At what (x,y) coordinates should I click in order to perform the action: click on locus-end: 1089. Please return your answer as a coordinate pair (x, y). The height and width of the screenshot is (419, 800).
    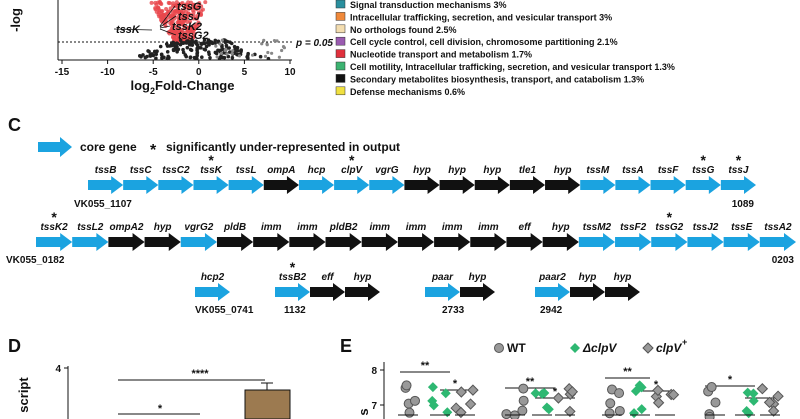
    Looking at the image, I should click on (743, 204).